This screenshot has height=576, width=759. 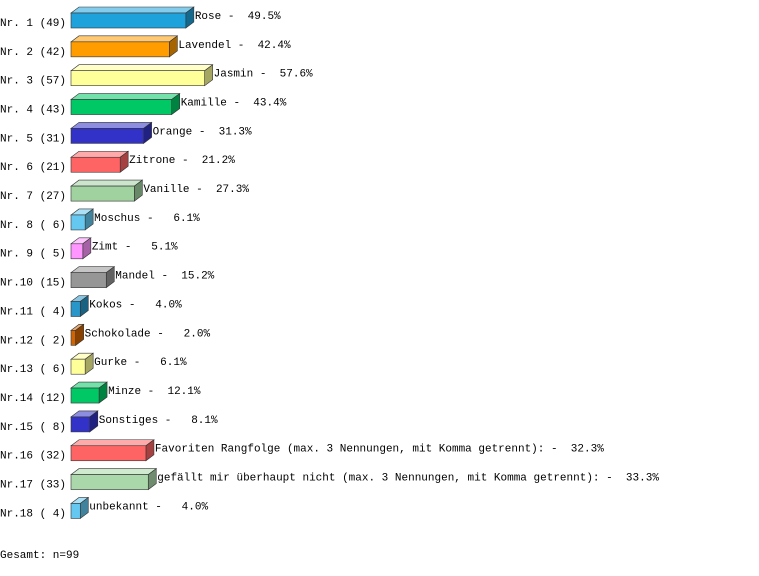 I want to click on value-label: Orange - 31.3%, so click(x=202, y=132).